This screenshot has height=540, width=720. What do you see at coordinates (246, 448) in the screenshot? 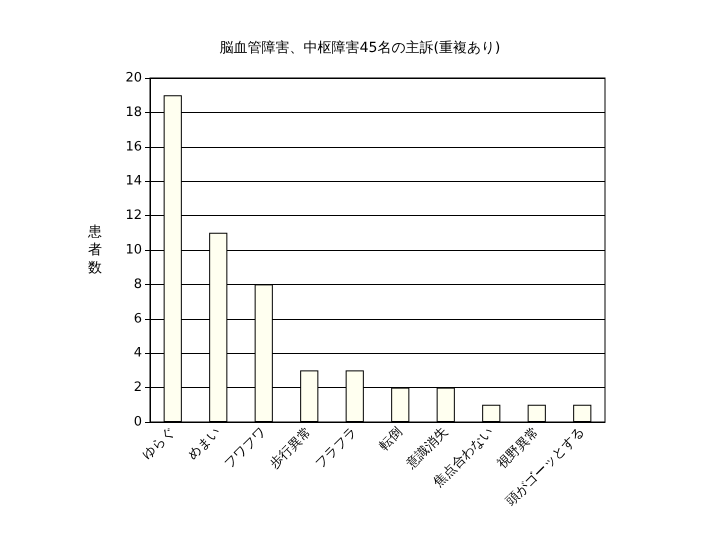
I see `x-tick-label: フワフワ` at bounding box center [246, 448].